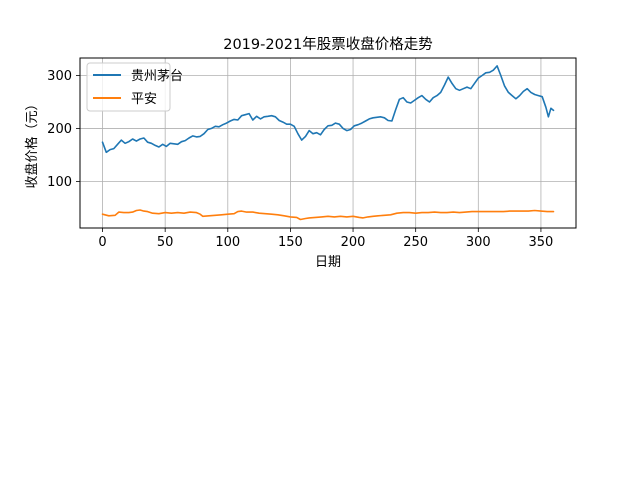  I want to click on y-axis-label: 收盘价格（元）, so click(32, 142).